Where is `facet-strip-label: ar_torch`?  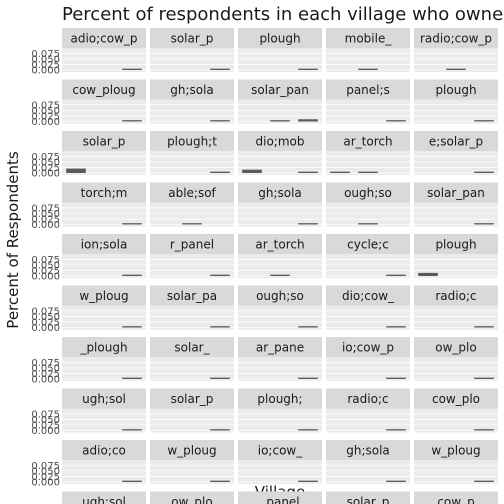
facet-strip-label: ar_torch is located at coordinates (279, 245).